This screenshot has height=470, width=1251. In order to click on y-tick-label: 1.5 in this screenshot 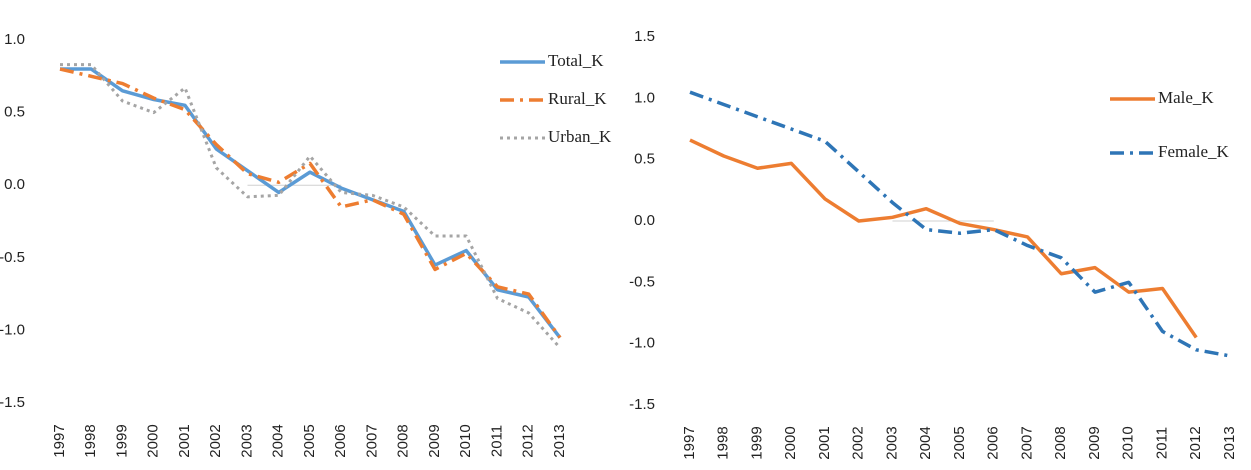, I will do `click(644, 36)`.